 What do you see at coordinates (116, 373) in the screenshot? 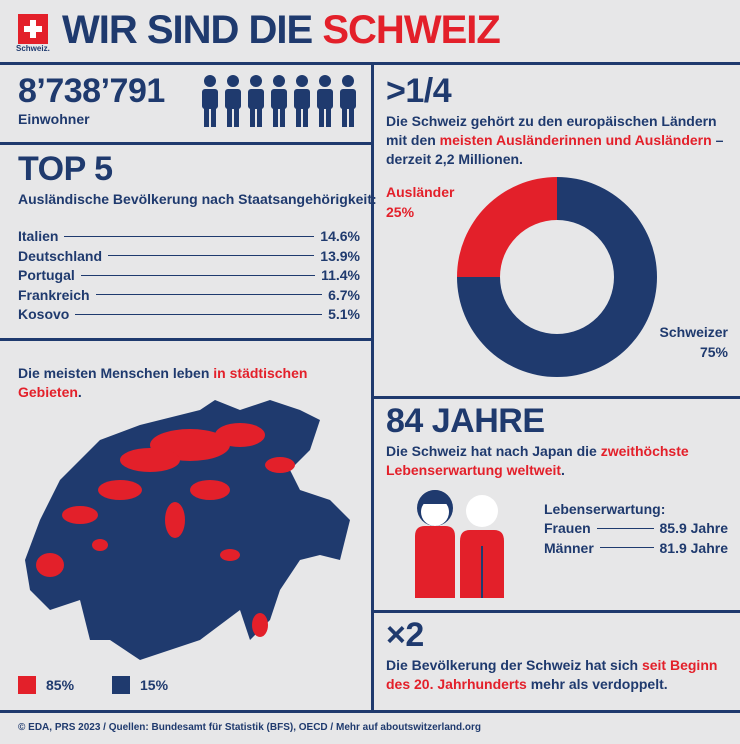
I see `text: Die meisten Menschen leben` at bounding box center [116, 373].